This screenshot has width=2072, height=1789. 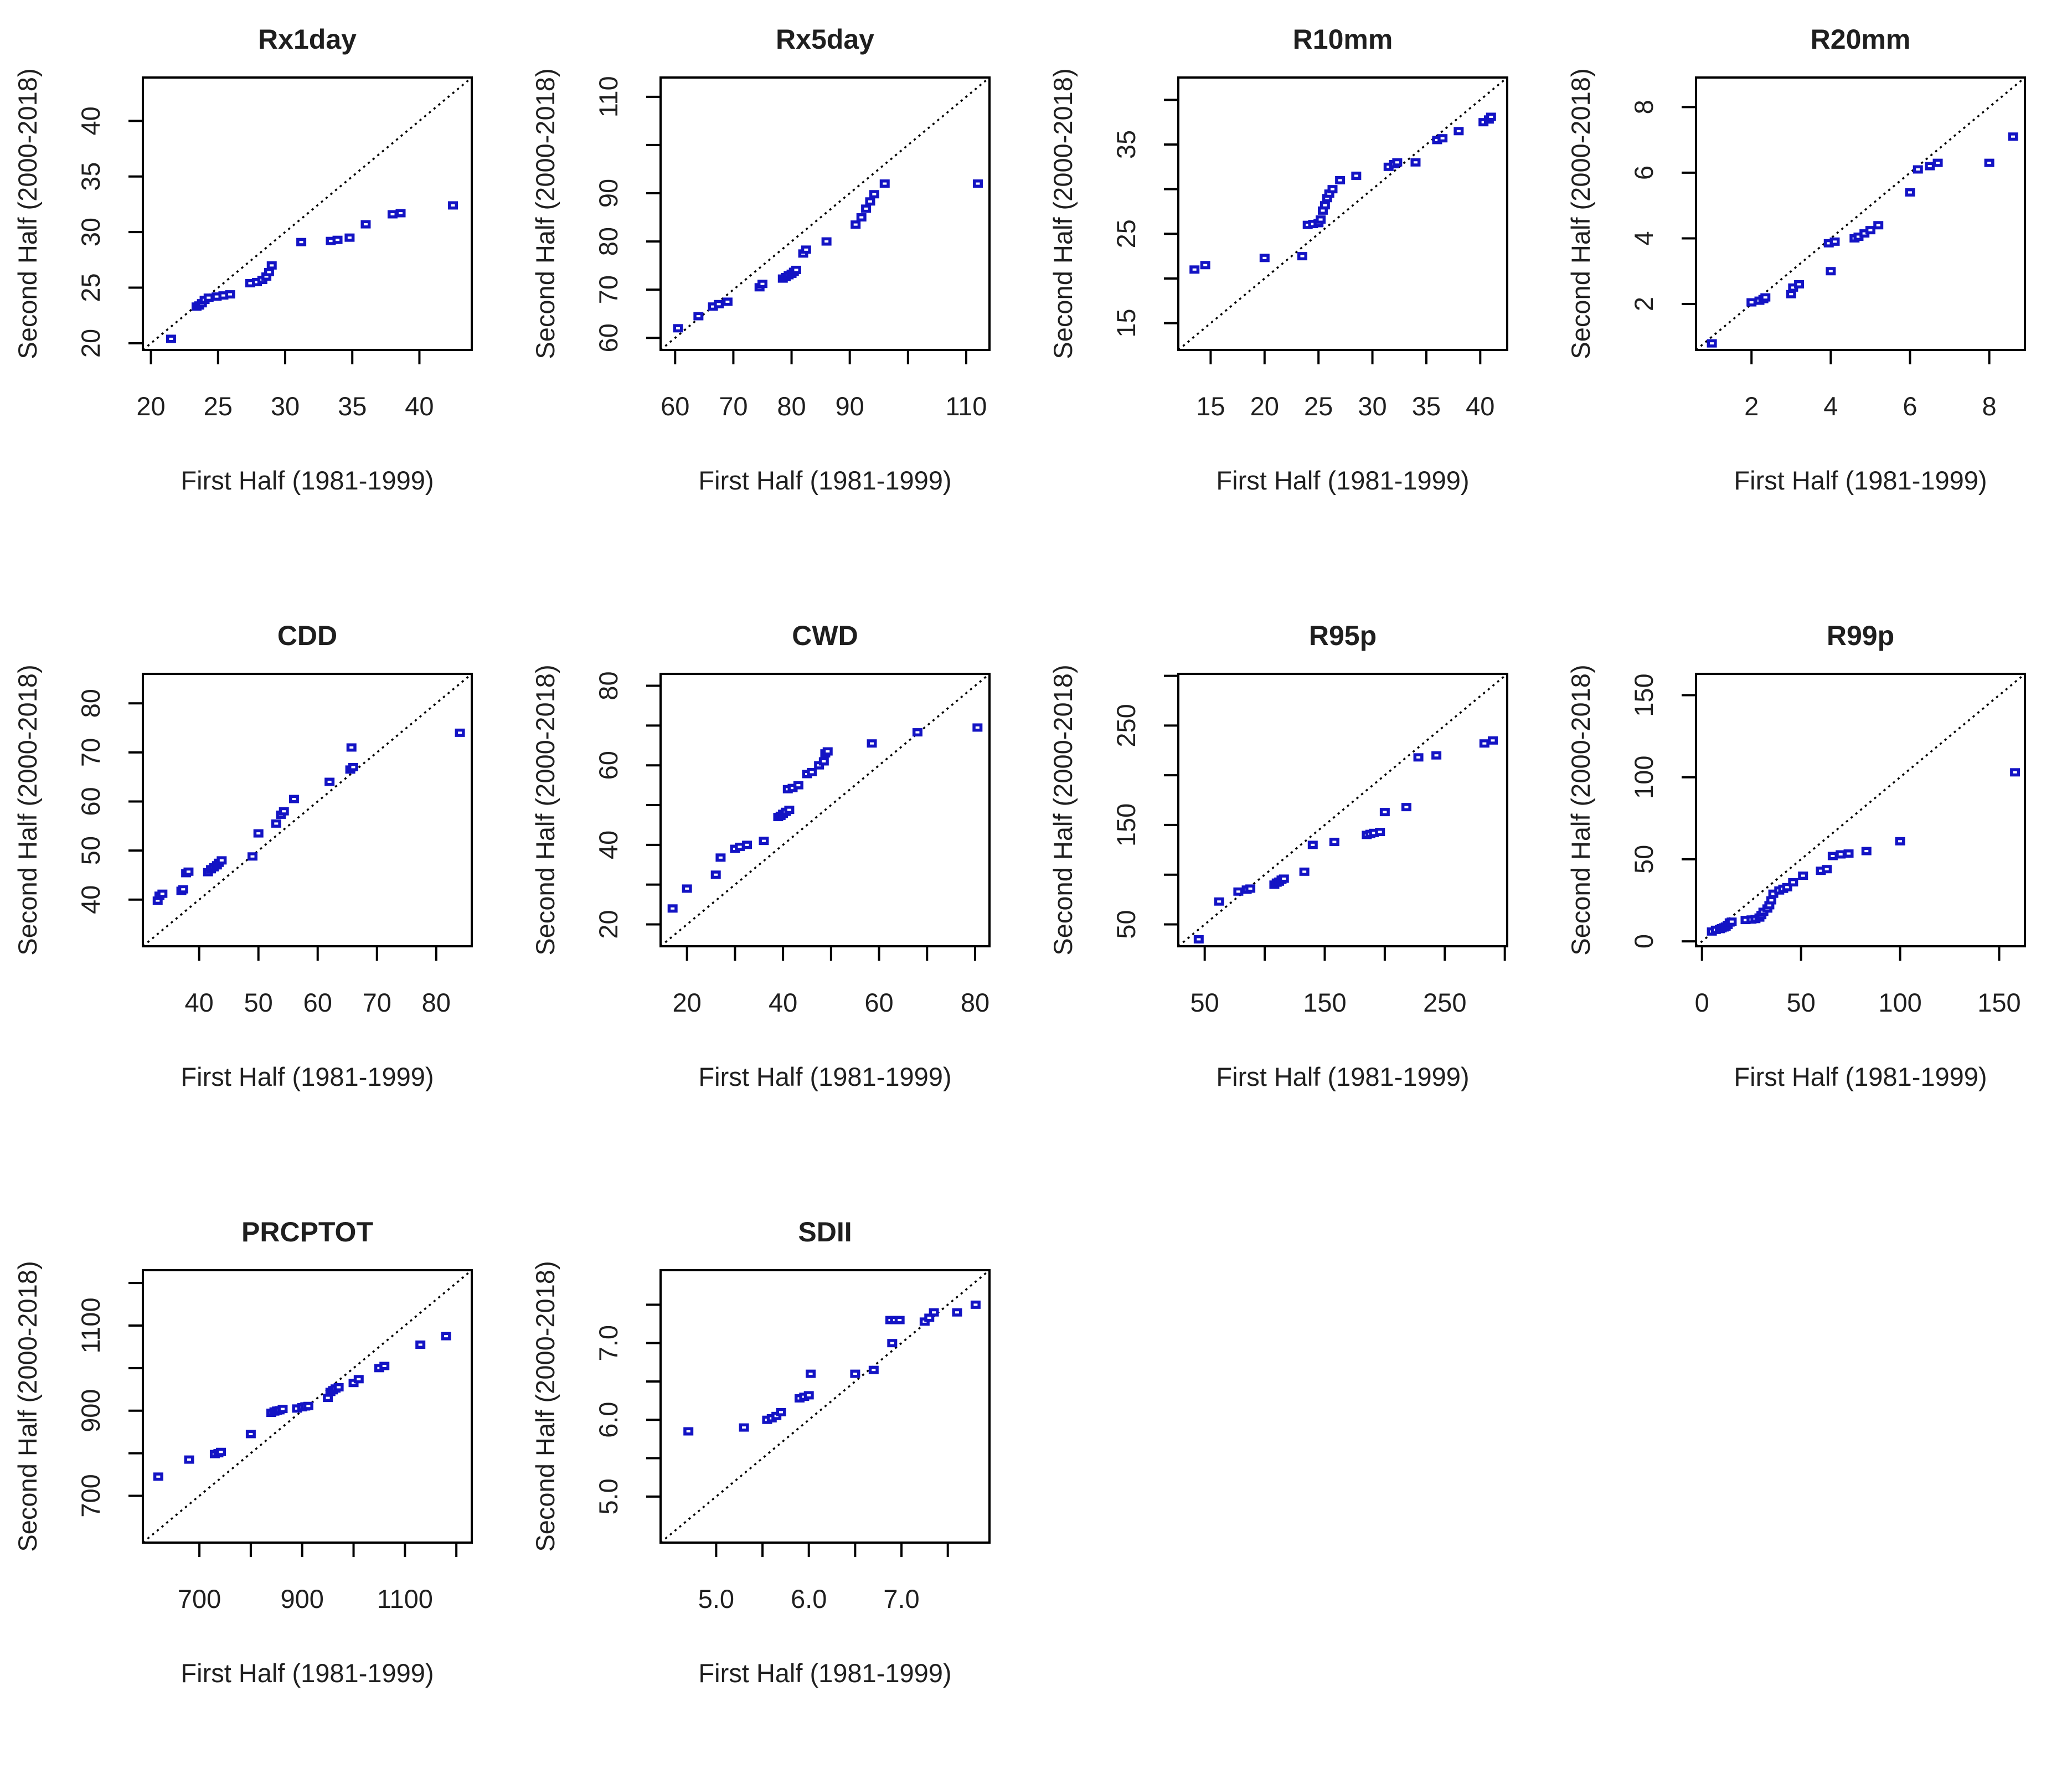 What do you see at coordinates (1910, 406) in the screenshot?
I see `x-tick-label: 6` at bounding box center [1910, 406].